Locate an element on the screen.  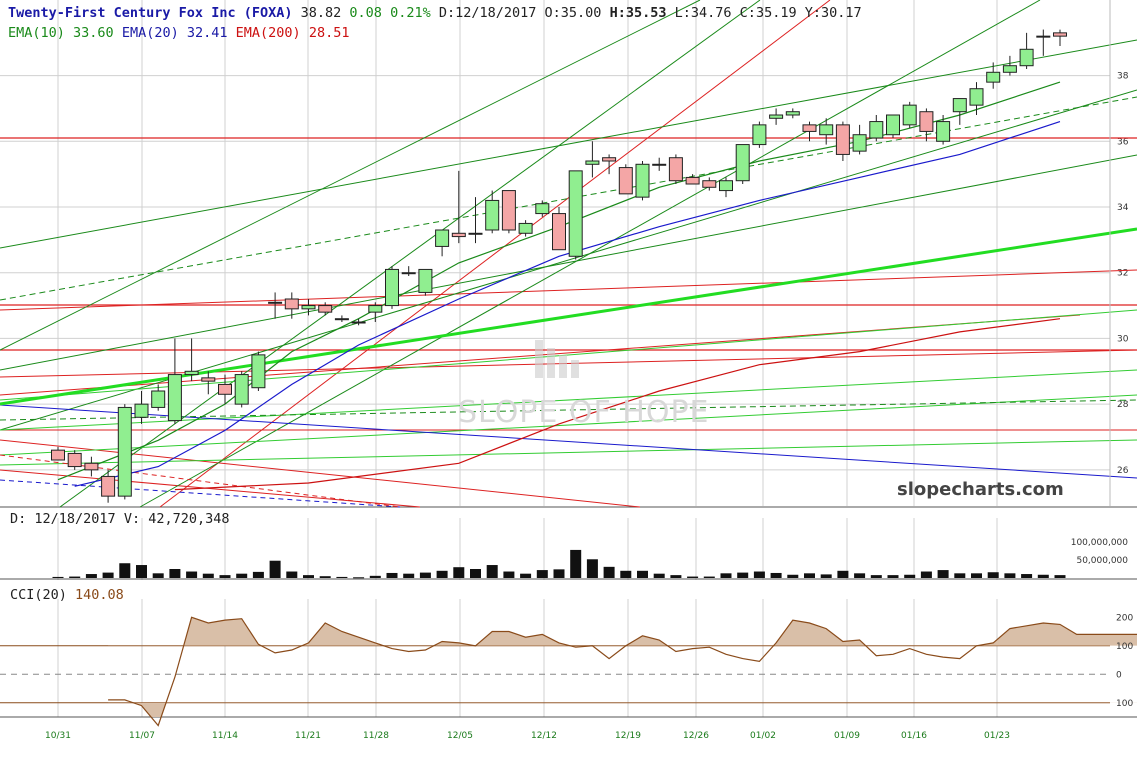
ema20-value: 32.41 is located at coordinates (207, 33).